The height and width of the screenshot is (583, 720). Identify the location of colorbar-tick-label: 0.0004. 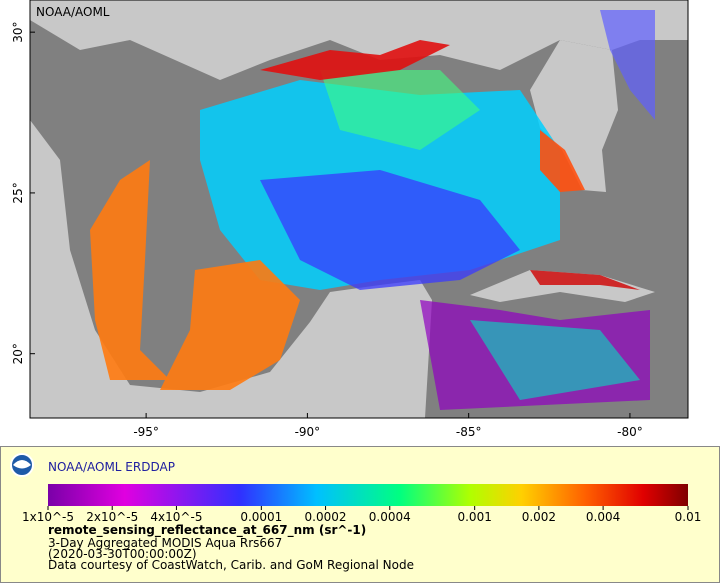
(390, 517).